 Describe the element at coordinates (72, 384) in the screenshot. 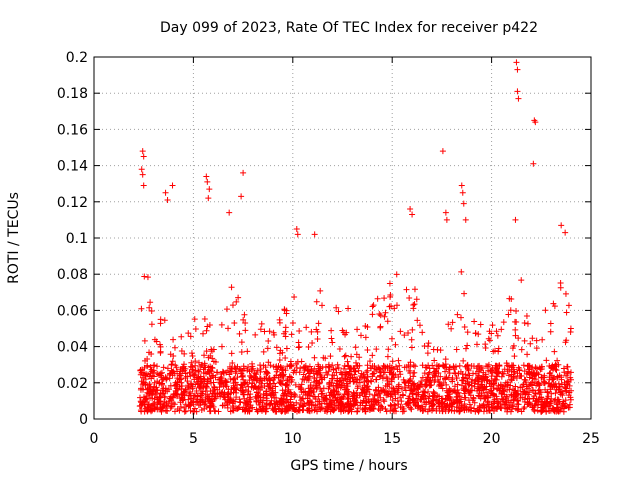

I see `y-tick-label: 0.02` at that location.